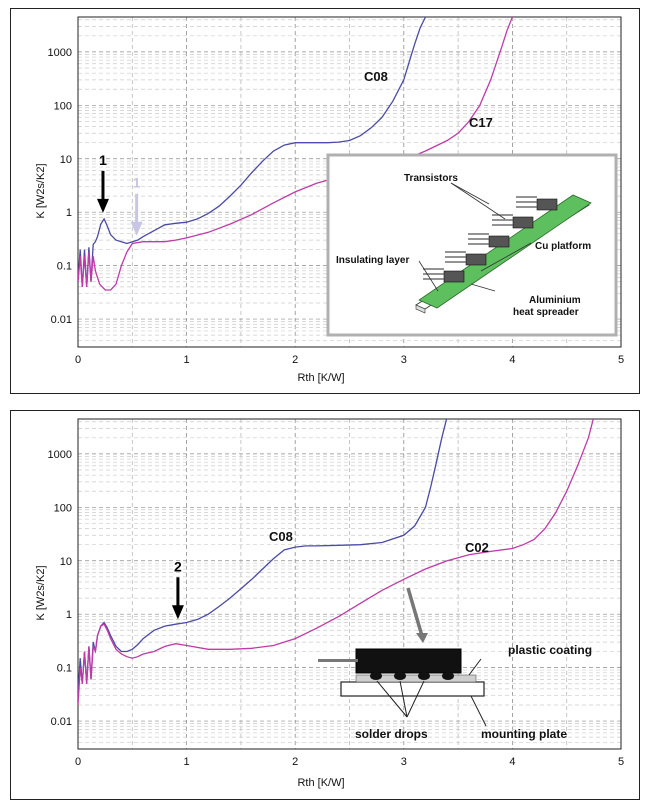  I want to click on label-transistors: Transistors, so click(431, 178).